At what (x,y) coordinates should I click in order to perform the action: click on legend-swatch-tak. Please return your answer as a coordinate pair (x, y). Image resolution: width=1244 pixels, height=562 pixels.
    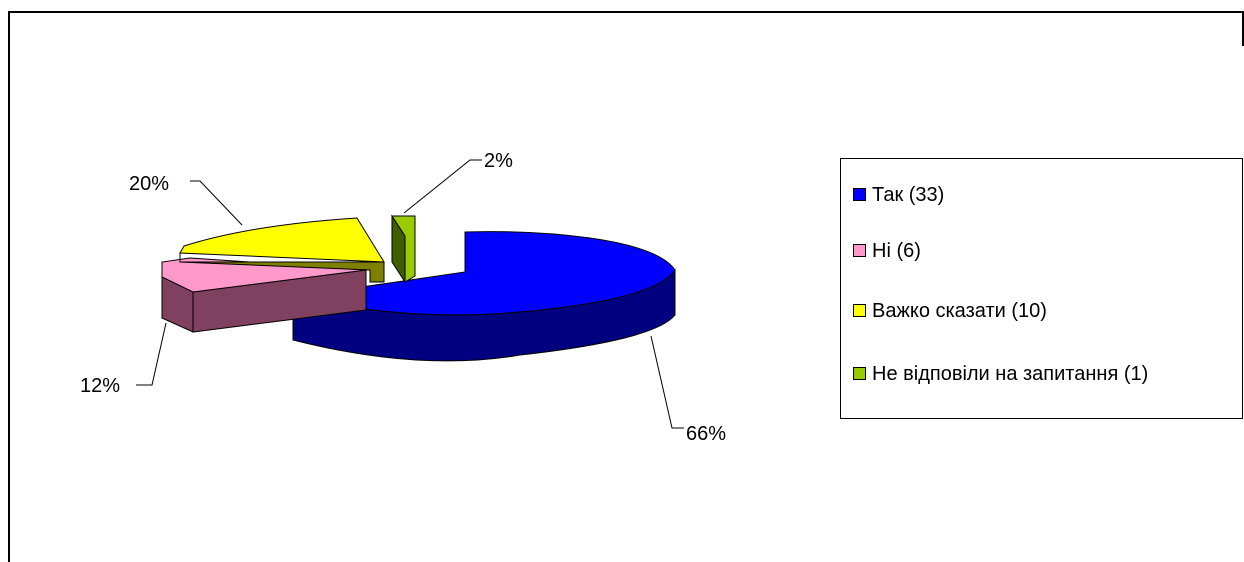
    Looking at the image, I should click on (859, 194).